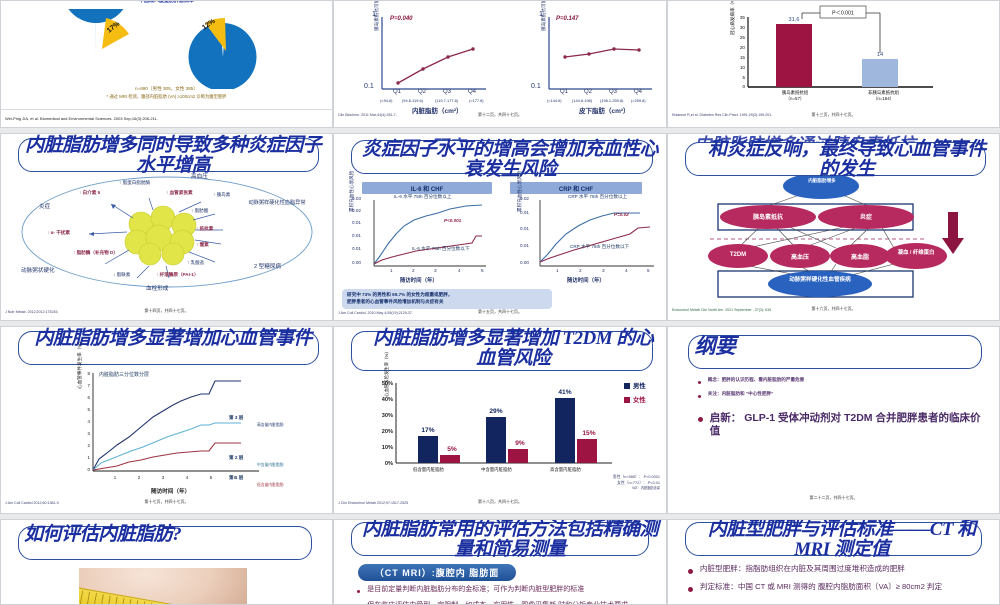 This screenshot has height=605, width=1000. I want to click on chart-b-xtick-q4: Q4, so click(638, 92).